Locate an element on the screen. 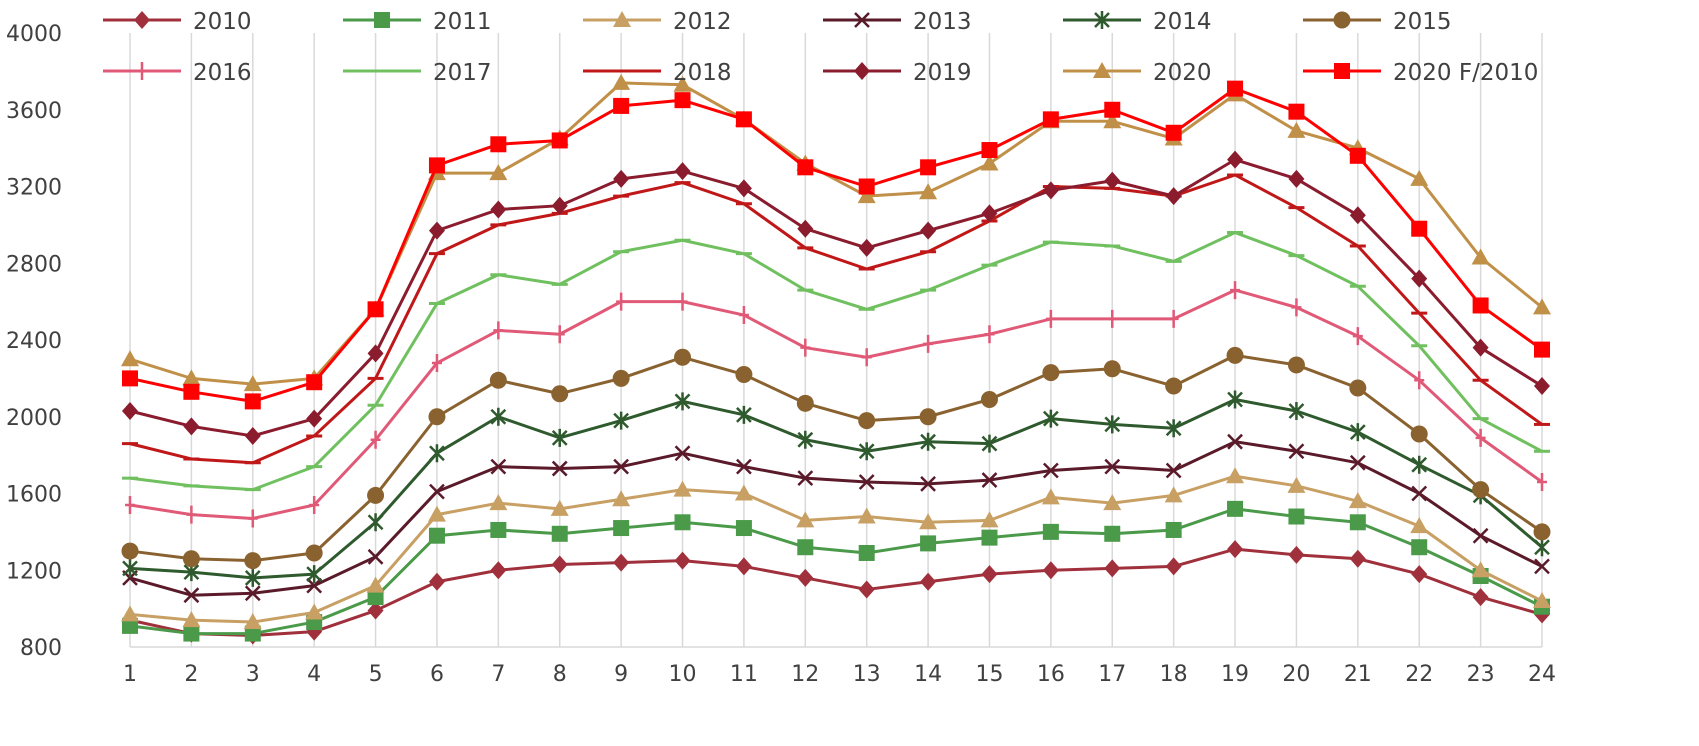  legend-label: 2013 is located at coordinates (942, 22).